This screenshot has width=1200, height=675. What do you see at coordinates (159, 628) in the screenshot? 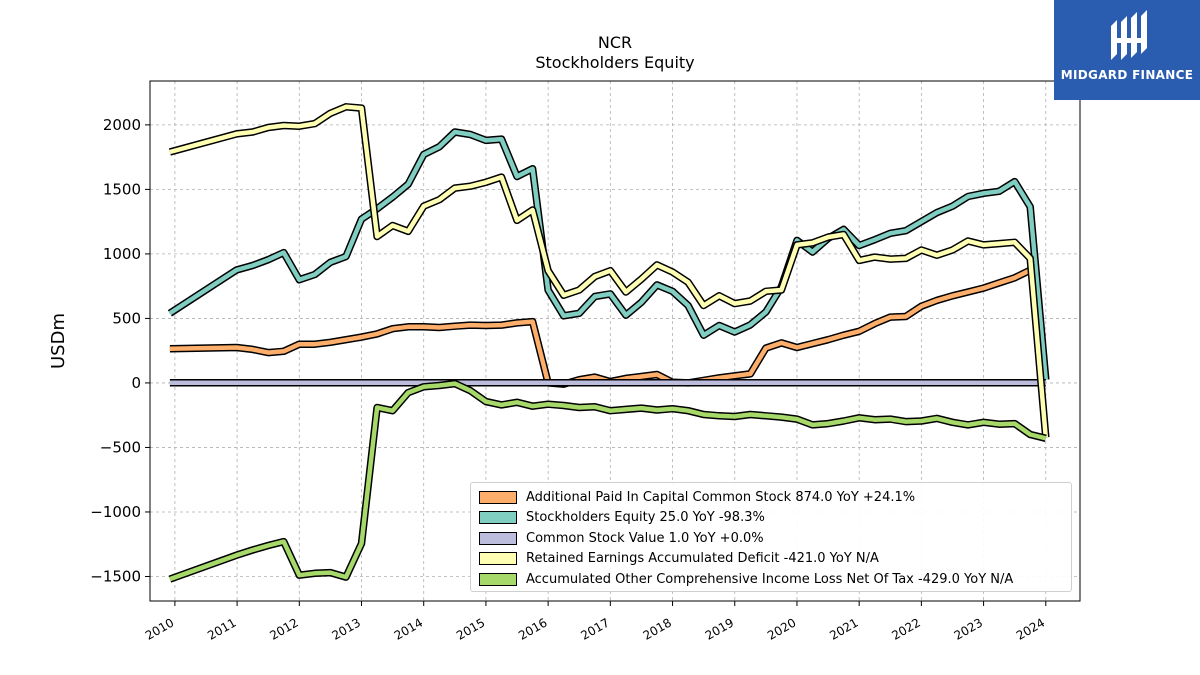
I see `x-tick-label: 2010` at bounding box center [159, 628].